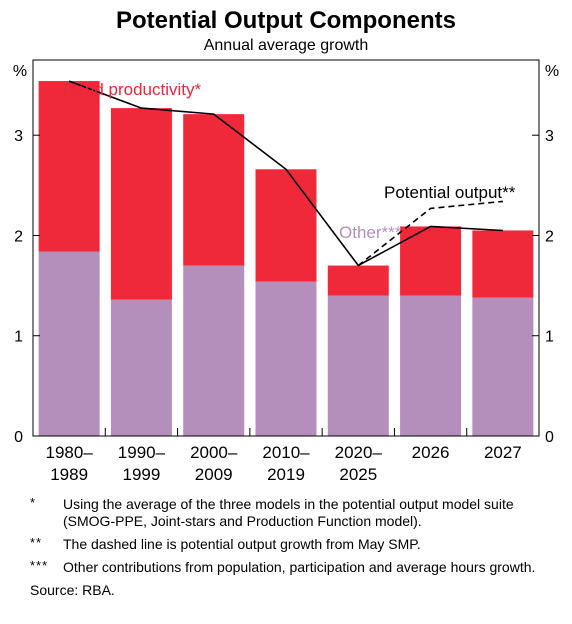 The width and height of the screenshot is (572, 624). I want to click on footnote-1-mark: *, so click(33, 502).